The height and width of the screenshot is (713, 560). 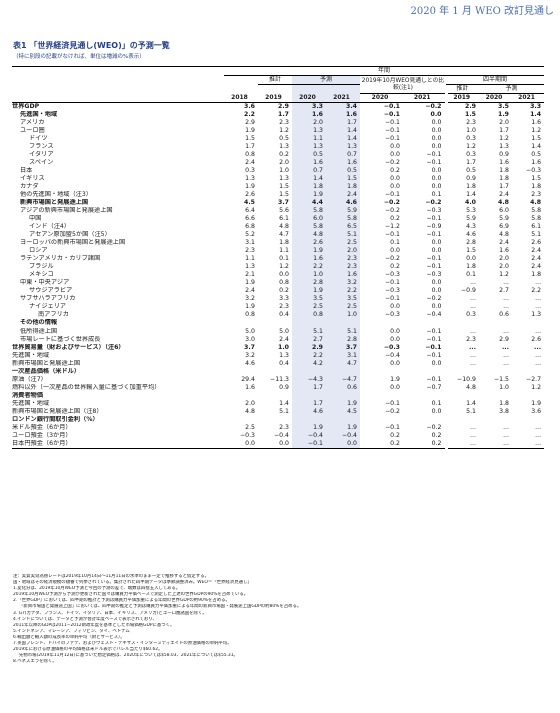 What do you see at coordinates (504, 227) in the screenshot?
I see `row-value: 6.9` at bounding box center [504, 227].